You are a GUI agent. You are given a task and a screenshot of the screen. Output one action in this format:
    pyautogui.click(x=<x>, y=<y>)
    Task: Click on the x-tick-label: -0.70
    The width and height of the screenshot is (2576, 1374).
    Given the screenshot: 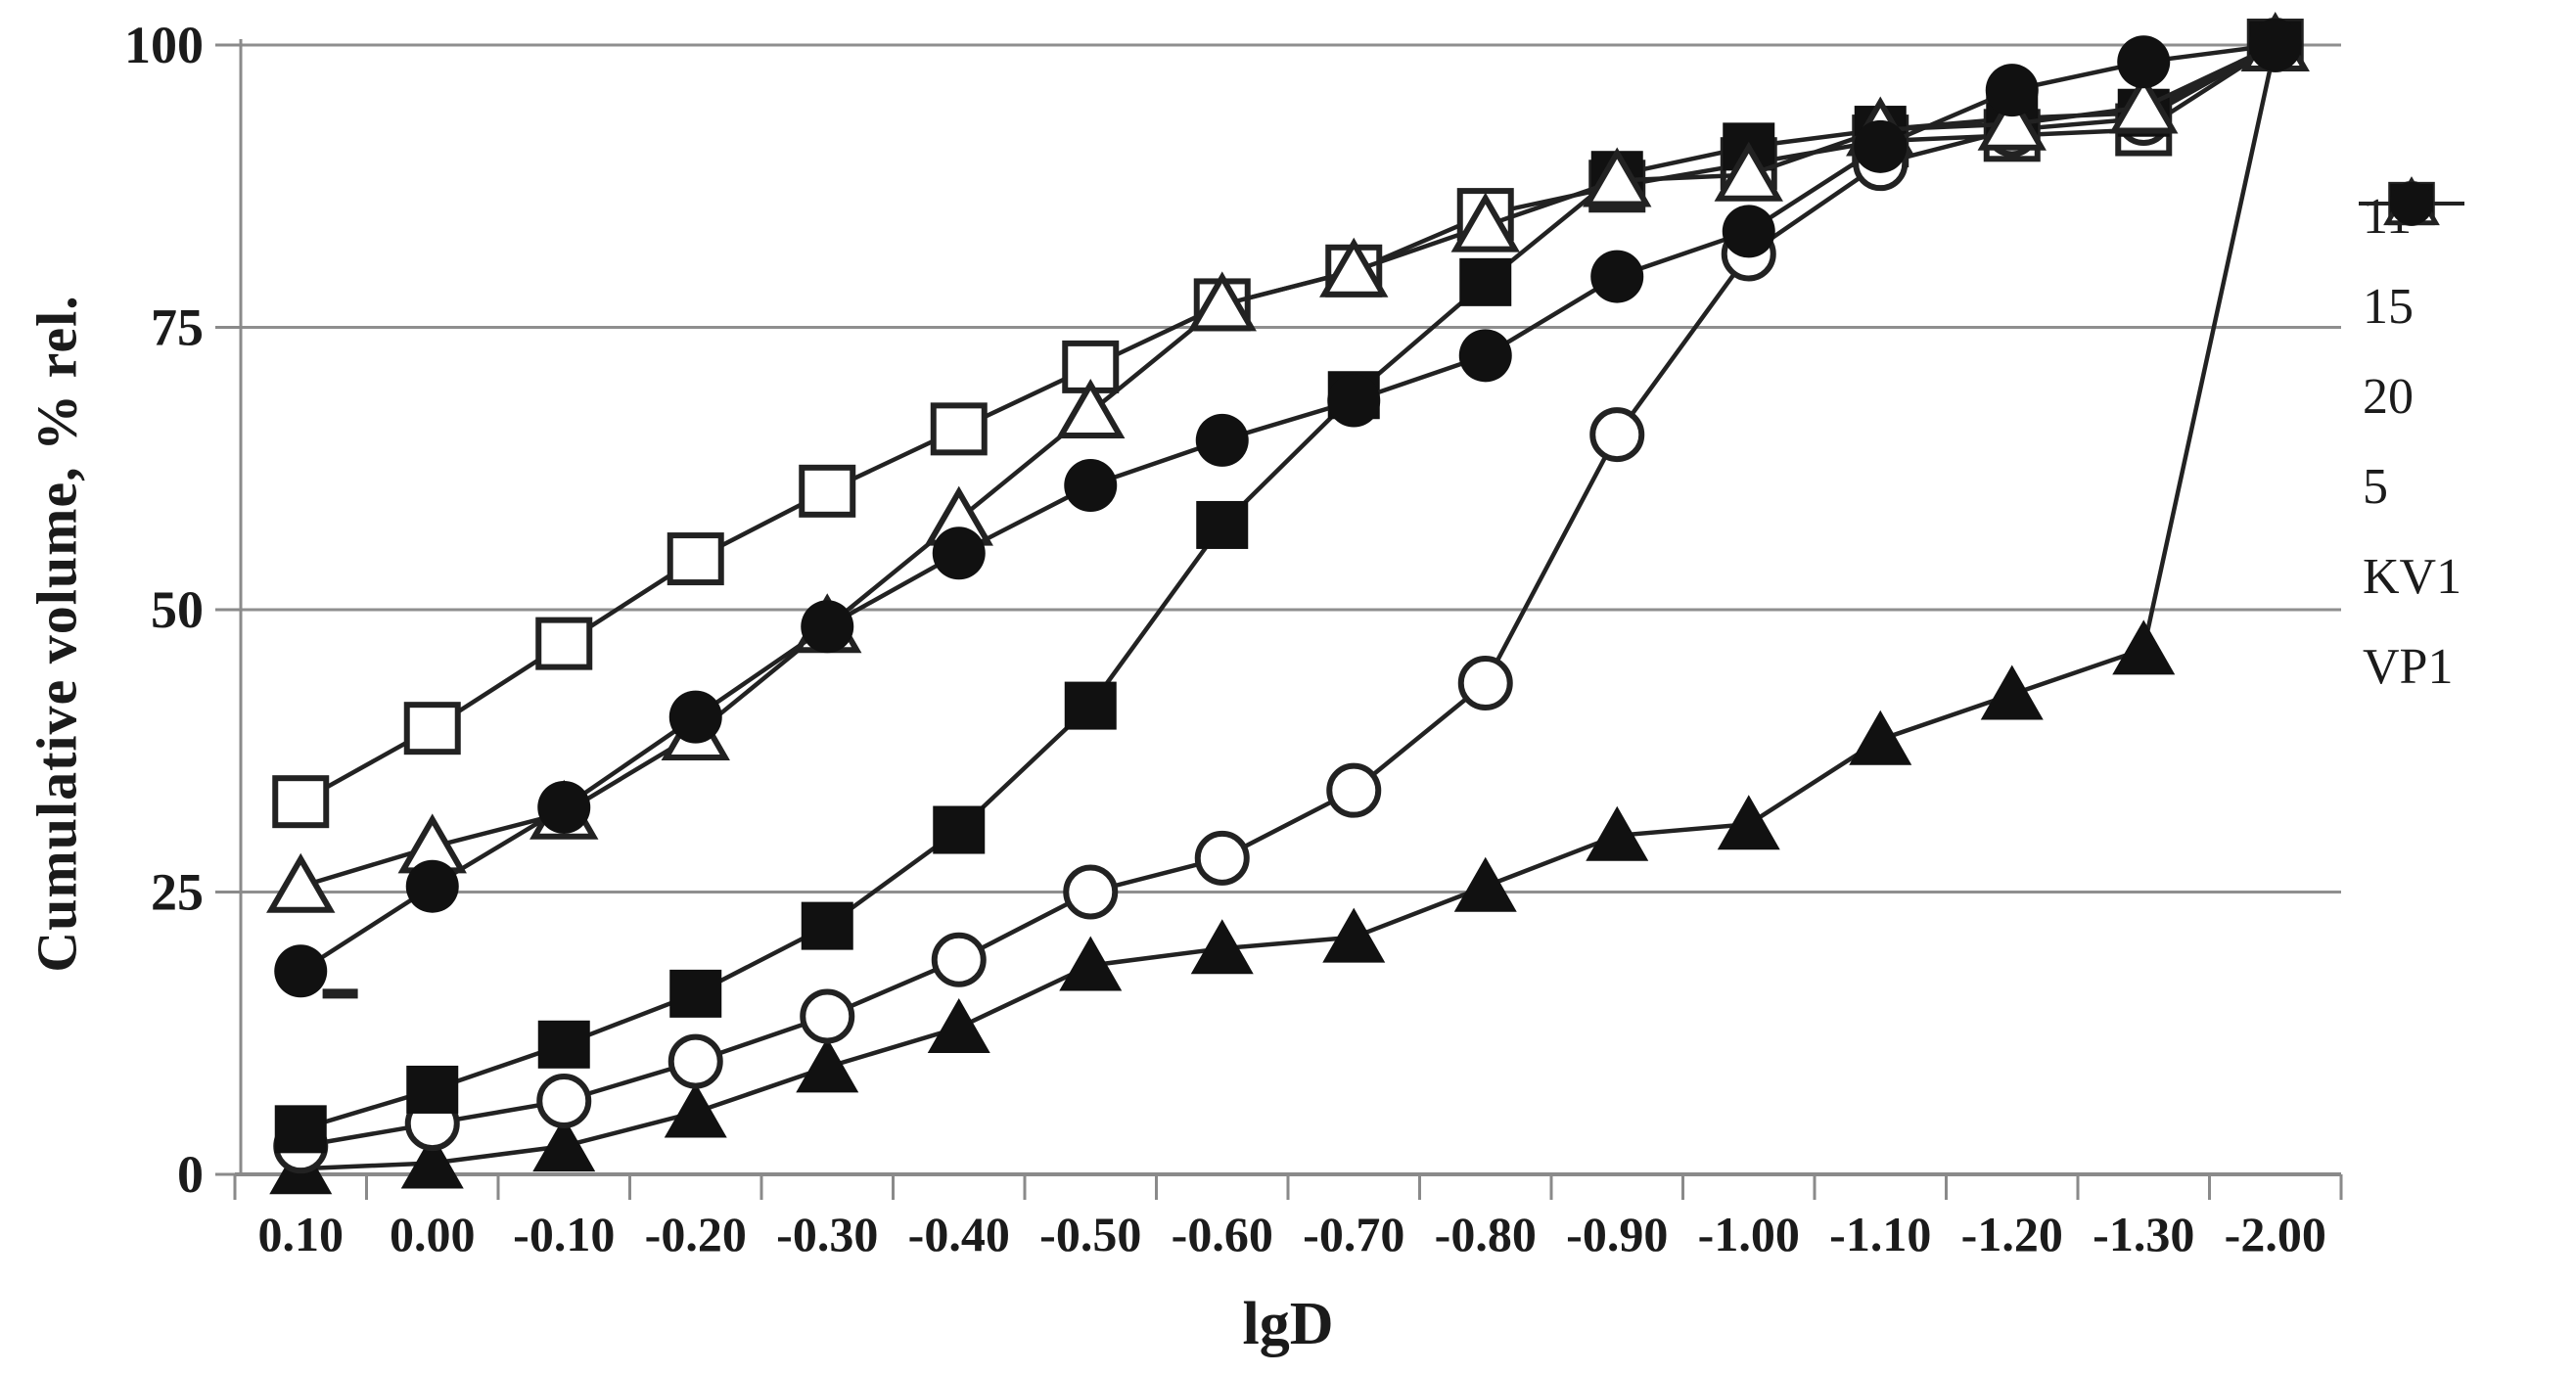 What is the action you would take?
    pyautogui.click(x=1354, y=1234)
    